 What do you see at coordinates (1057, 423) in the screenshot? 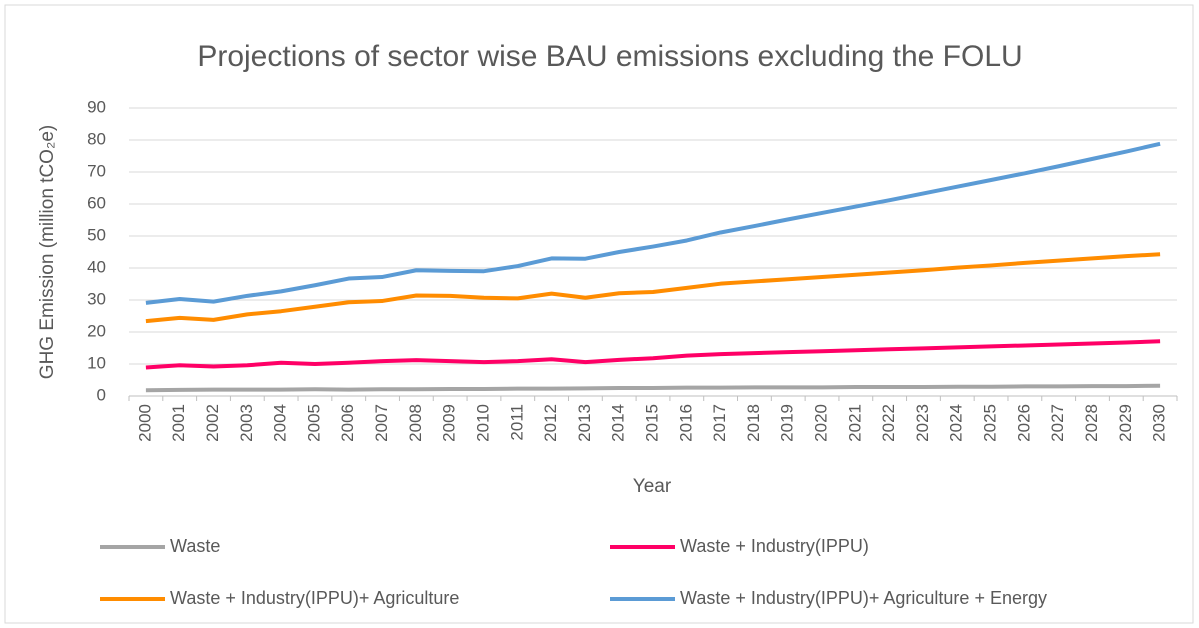
I see `x-tick-label: 2027` at bounding box center [1057, 423].